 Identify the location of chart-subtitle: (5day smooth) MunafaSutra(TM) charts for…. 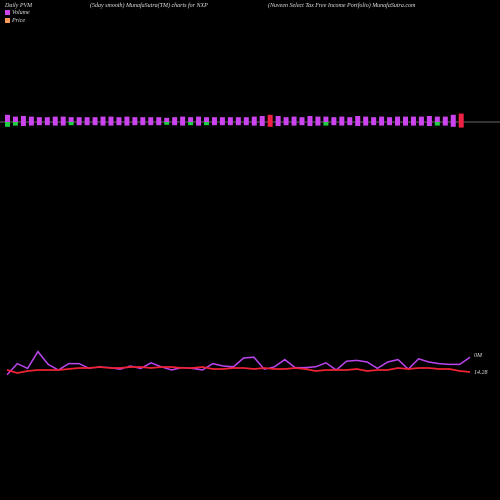
(149, 5).